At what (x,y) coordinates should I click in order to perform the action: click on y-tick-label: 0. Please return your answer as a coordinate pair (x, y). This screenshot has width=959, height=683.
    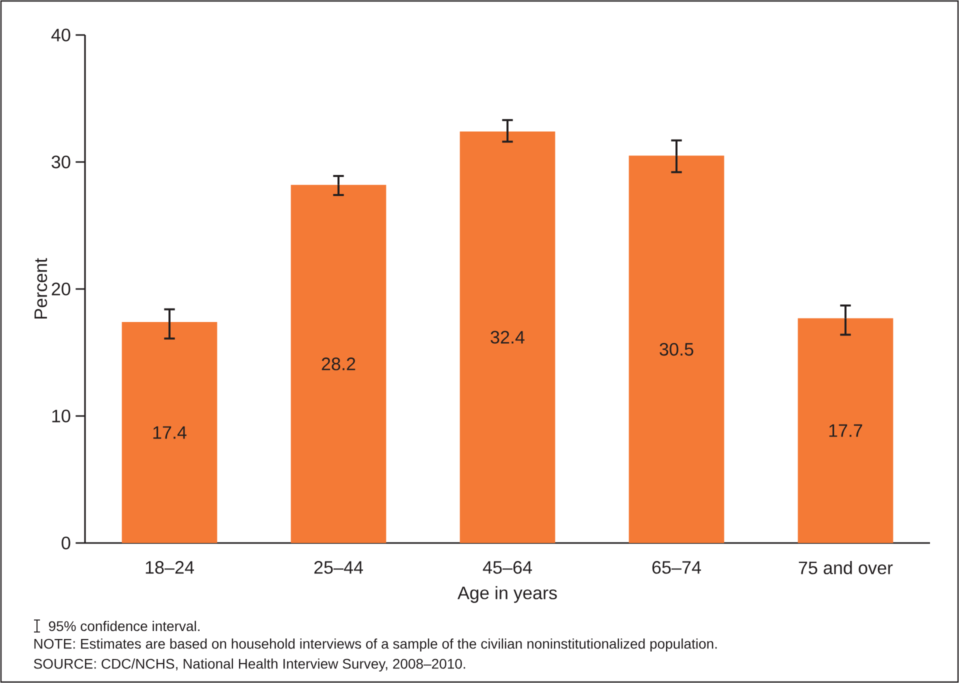
    Looking at the image, I should click on (66, 543).